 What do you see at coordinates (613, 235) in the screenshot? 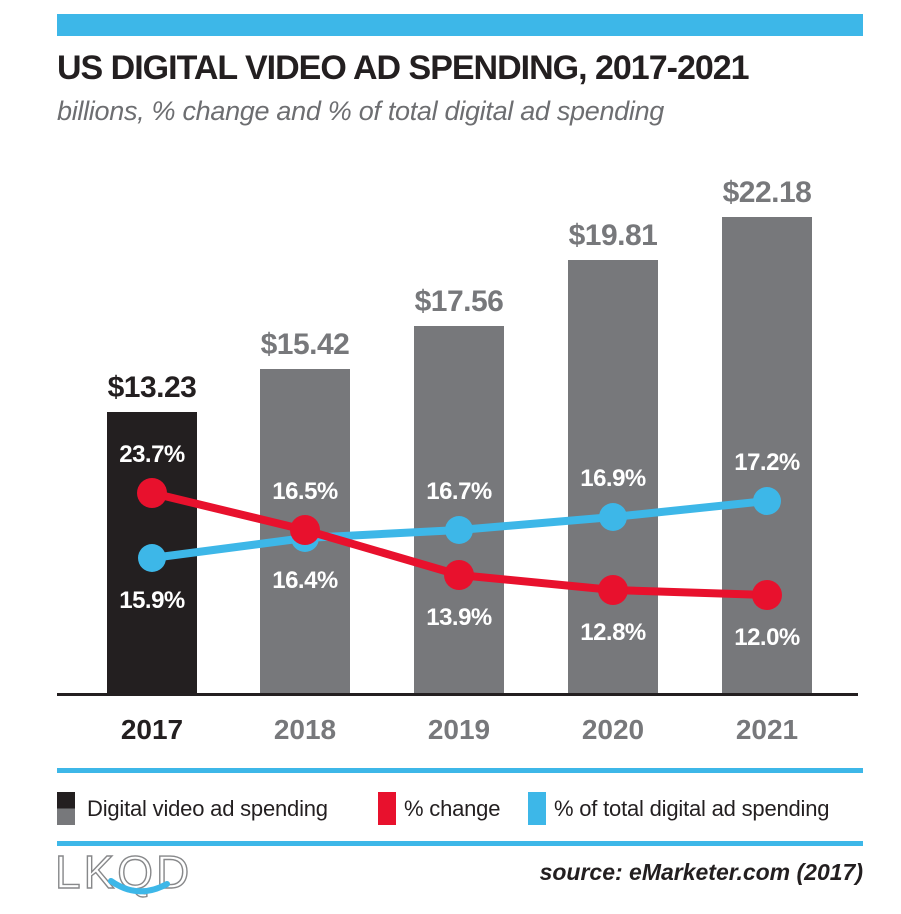
I see `bar-value-label: $19.81` at bounding box center [613, 235].